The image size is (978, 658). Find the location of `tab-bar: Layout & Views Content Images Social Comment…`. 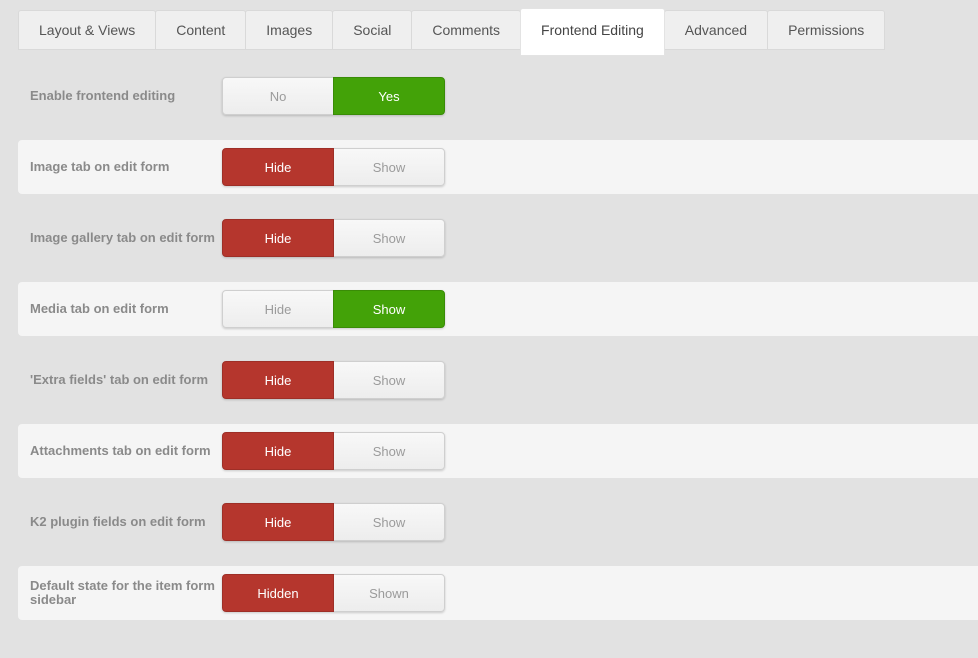

tab-bar: Layout & Views Content Images Social Comment… is located at coordinates (489, 28).